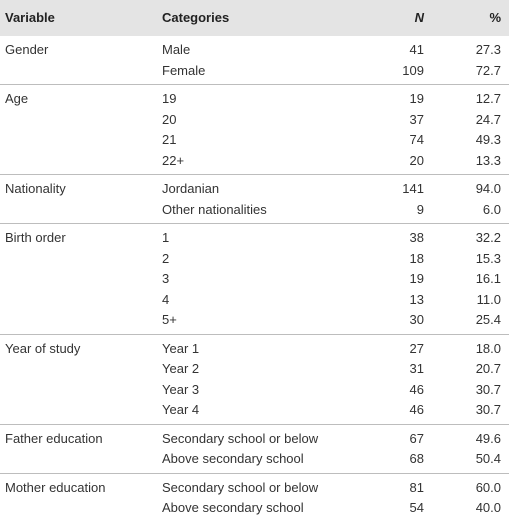 The height and width of the screenshot is (522, 509). I want to click on count: 68, so click(390, 461).